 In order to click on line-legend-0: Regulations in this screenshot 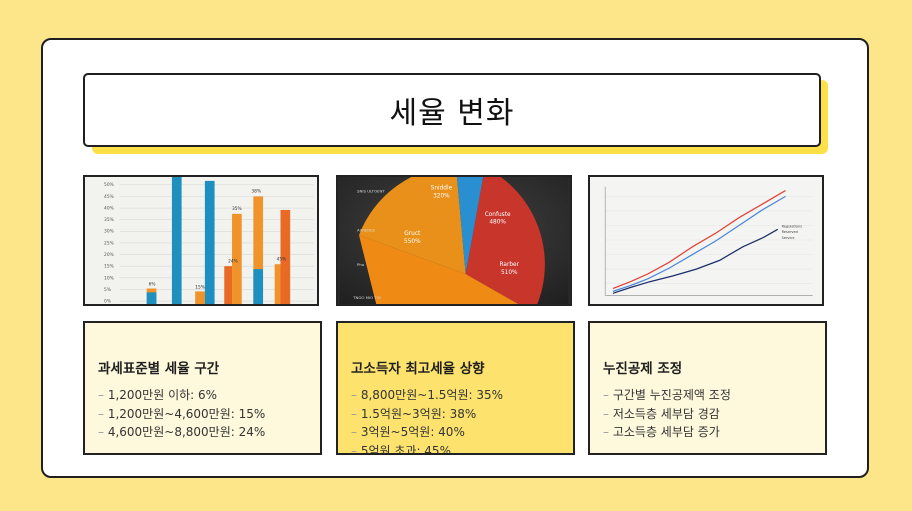, I will do `click(792, 226)`.